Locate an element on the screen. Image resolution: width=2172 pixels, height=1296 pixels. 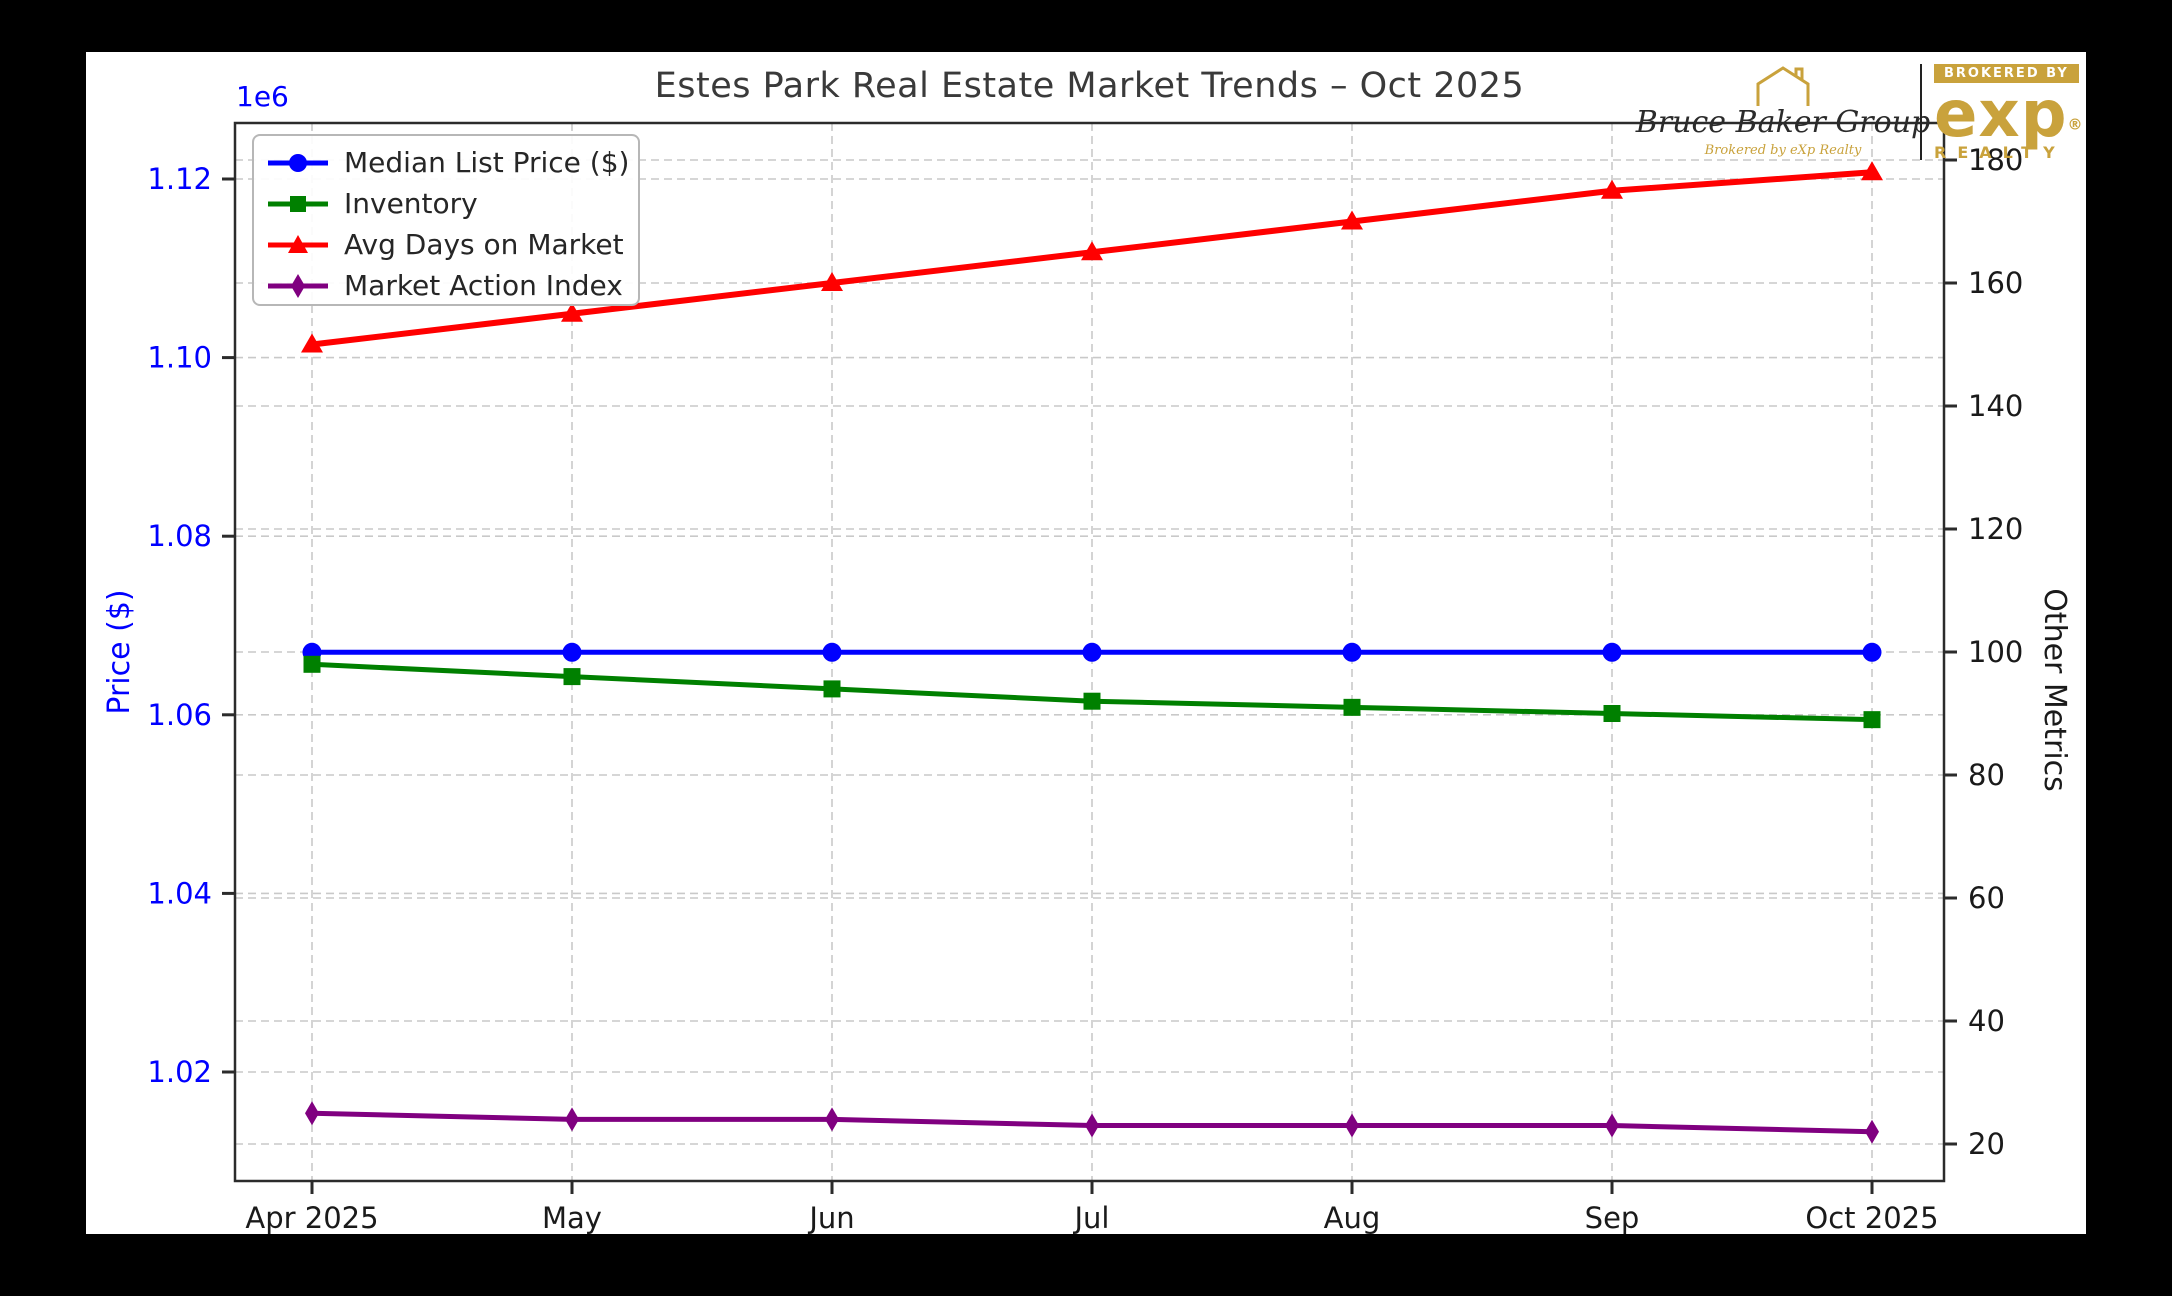
x-axis-tick-label: Sep is located at coordinates (1612, 1218).